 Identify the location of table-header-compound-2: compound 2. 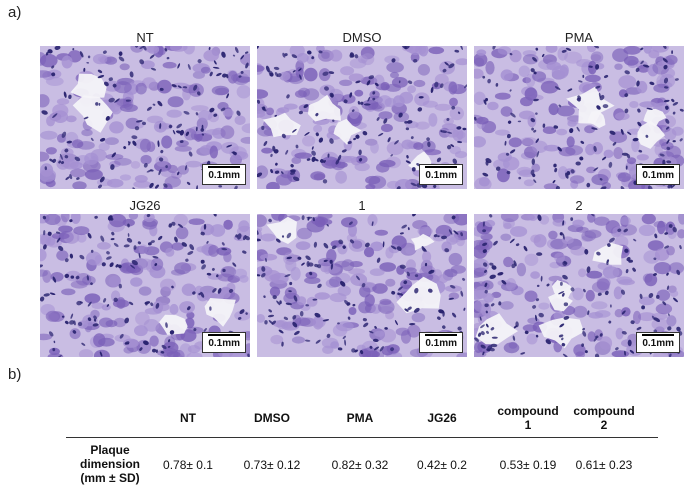
(604, 418).